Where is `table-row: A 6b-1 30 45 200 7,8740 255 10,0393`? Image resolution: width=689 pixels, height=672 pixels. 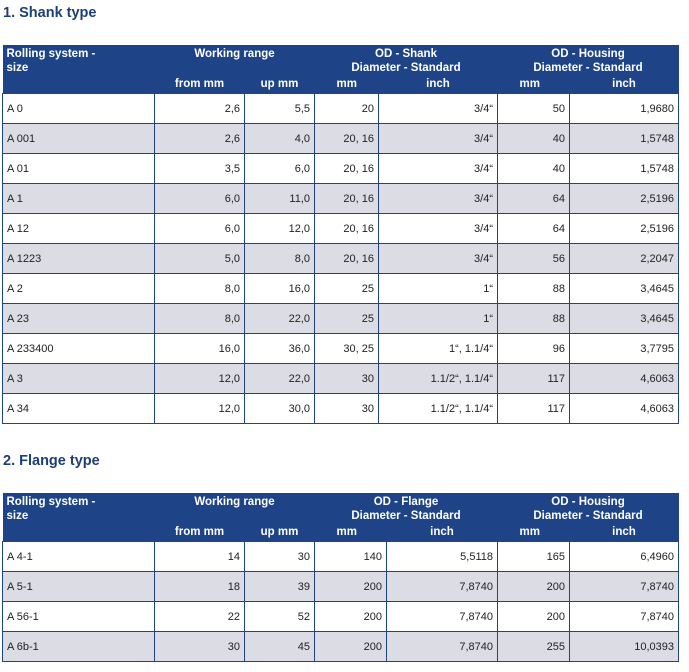
table-row: A 6b-1 30 45 200 7,8740 255 10,0393 is located at coordinates (340, 646).